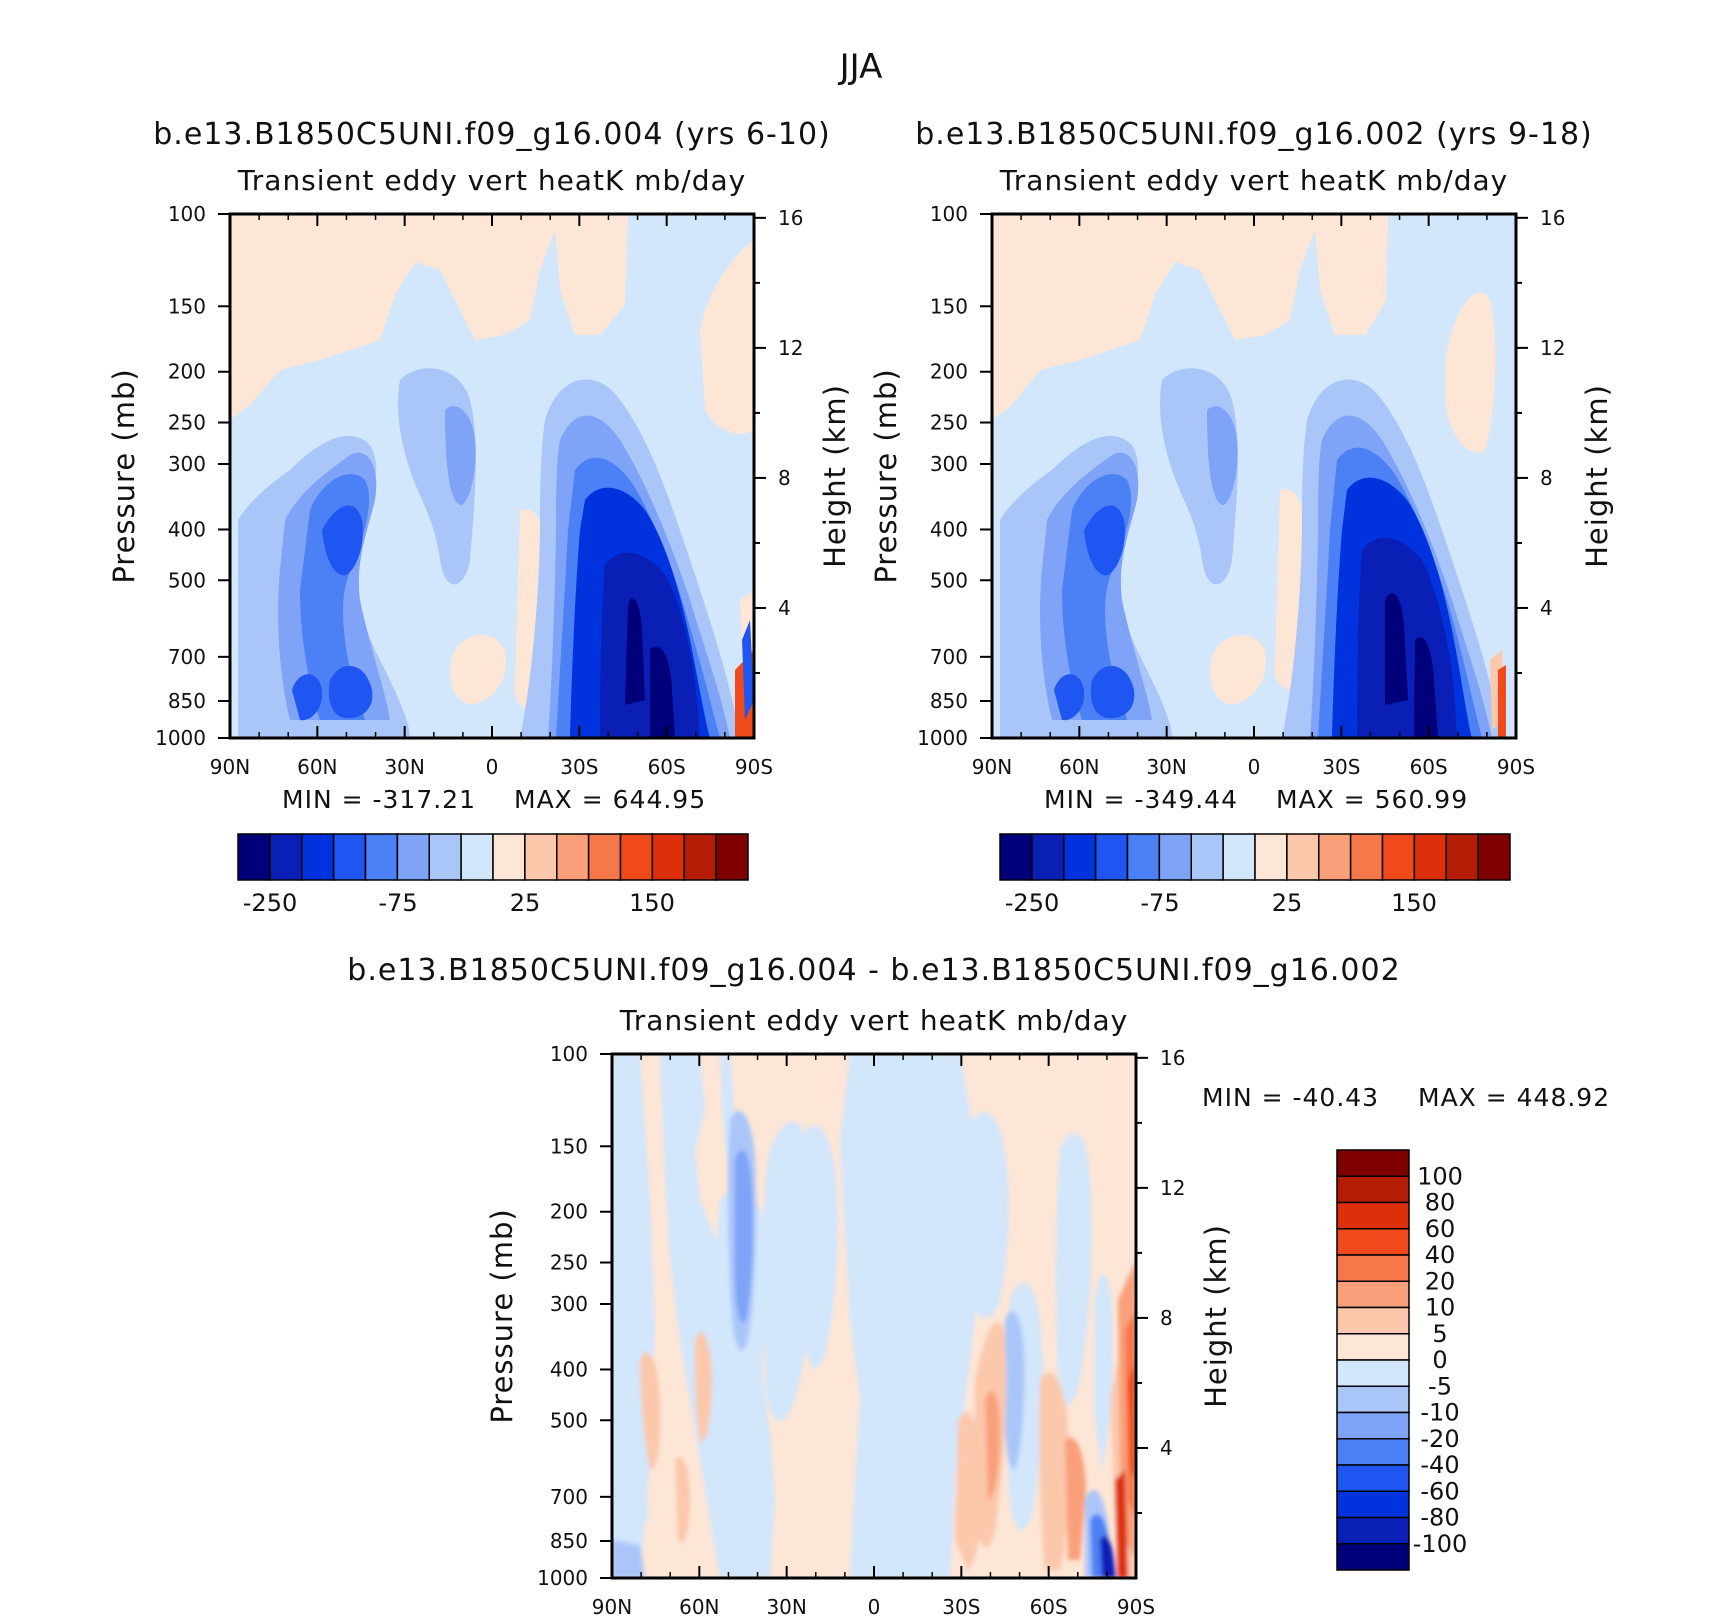 The image size is (1710, 1616). What do you see at coordinates (1440, 1203) in the screenshot?
I see `panel-3-colorbar-label: 80` at bounding box center [1440, 1203].